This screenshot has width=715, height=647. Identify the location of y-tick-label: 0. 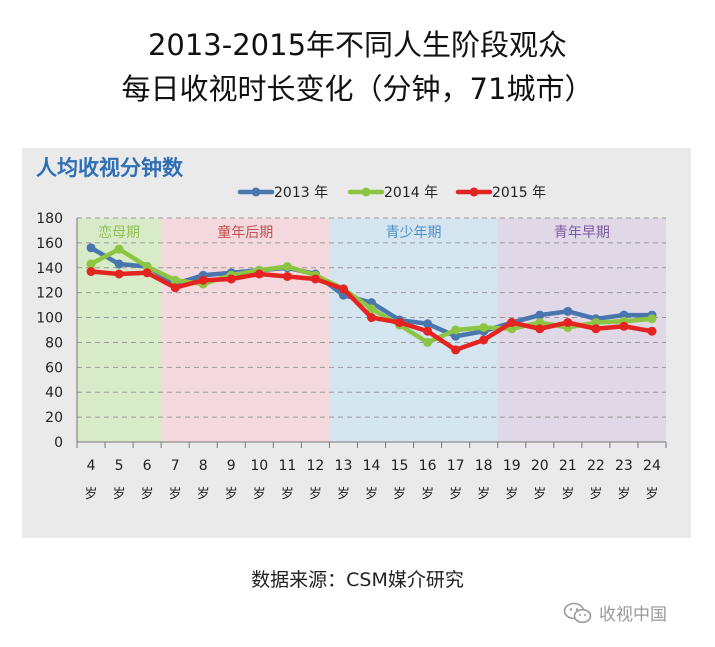
(58, 443).